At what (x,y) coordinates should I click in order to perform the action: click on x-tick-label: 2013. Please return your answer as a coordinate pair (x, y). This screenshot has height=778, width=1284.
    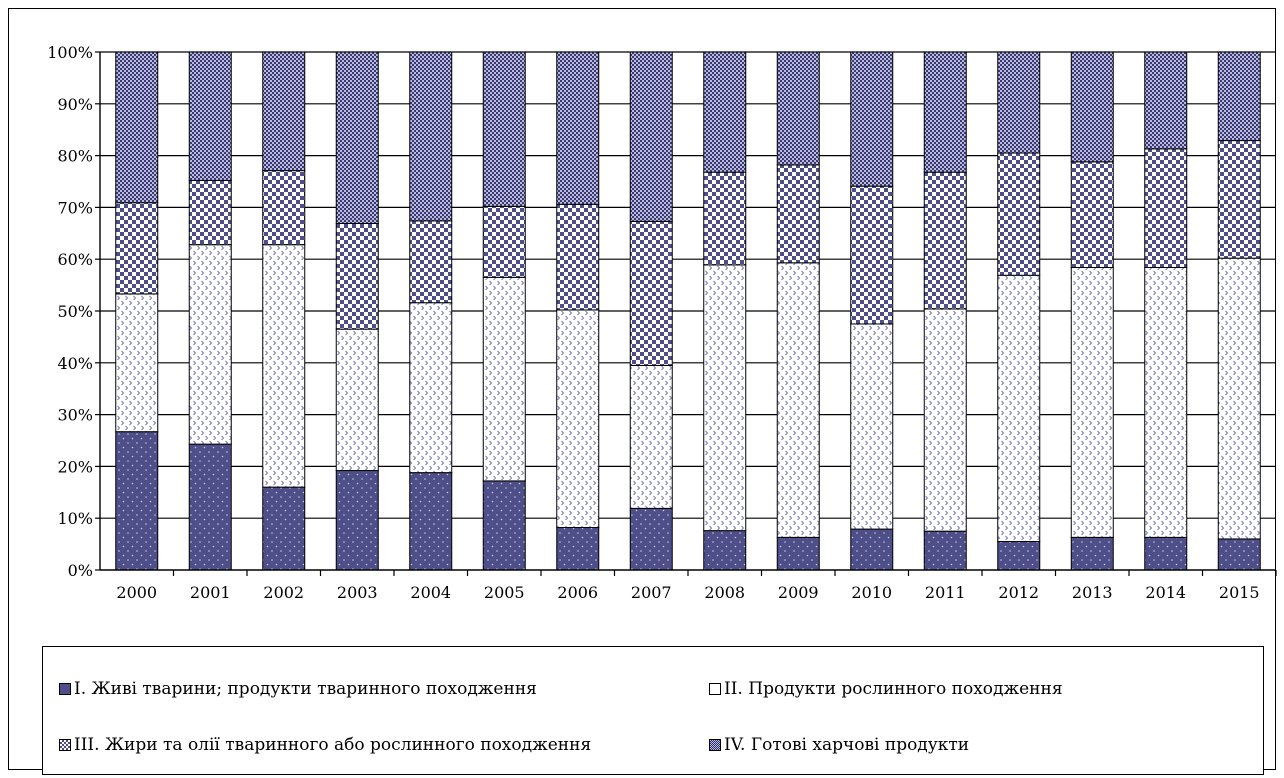
    Looking at the image, I should click on (1092, 592).